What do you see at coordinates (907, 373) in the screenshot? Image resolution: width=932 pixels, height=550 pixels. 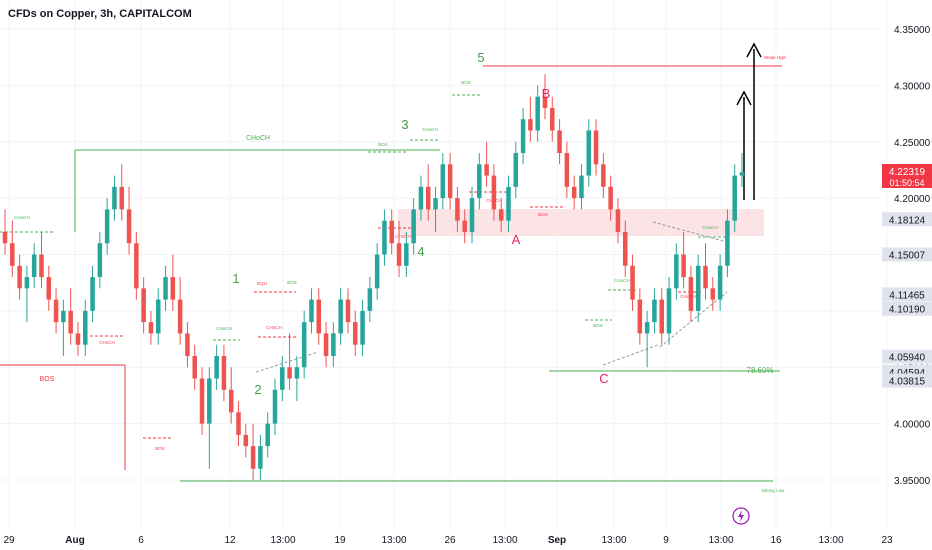 I see `level-price-text: 4.04594` at bounding box center [907, 373].